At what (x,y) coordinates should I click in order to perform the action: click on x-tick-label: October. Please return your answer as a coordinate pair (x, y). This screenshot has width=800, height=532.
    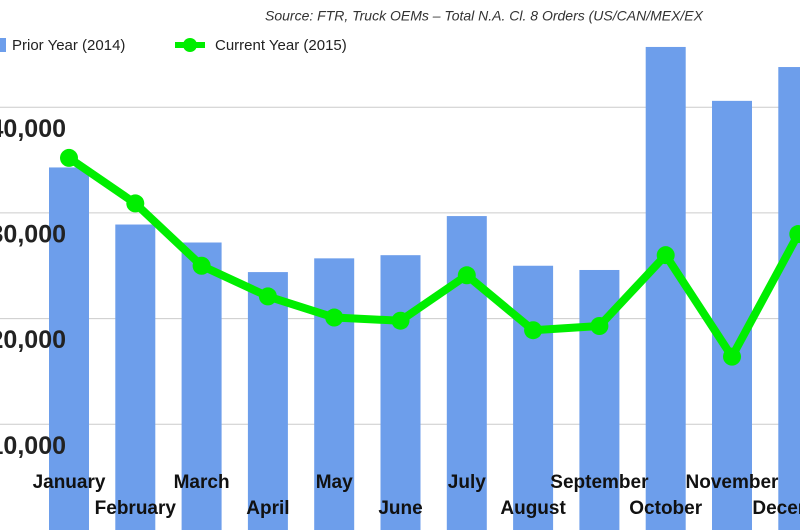
    Looking at the image, I should click on (665, 508).